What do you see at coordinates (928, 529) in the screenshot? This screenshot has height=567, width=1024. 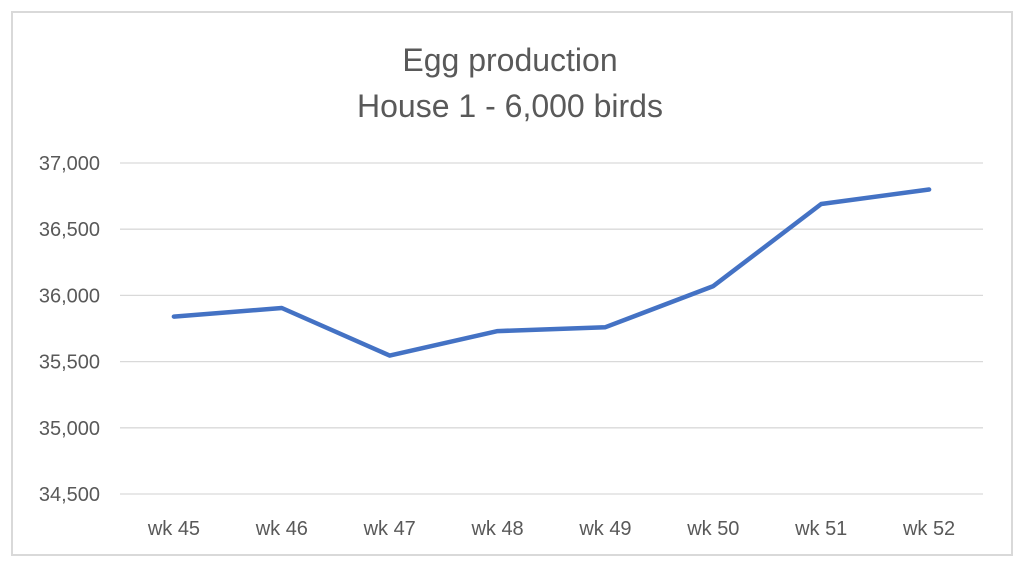 I see `x-tick-label: wk 52` at bounding box center [928, 529].